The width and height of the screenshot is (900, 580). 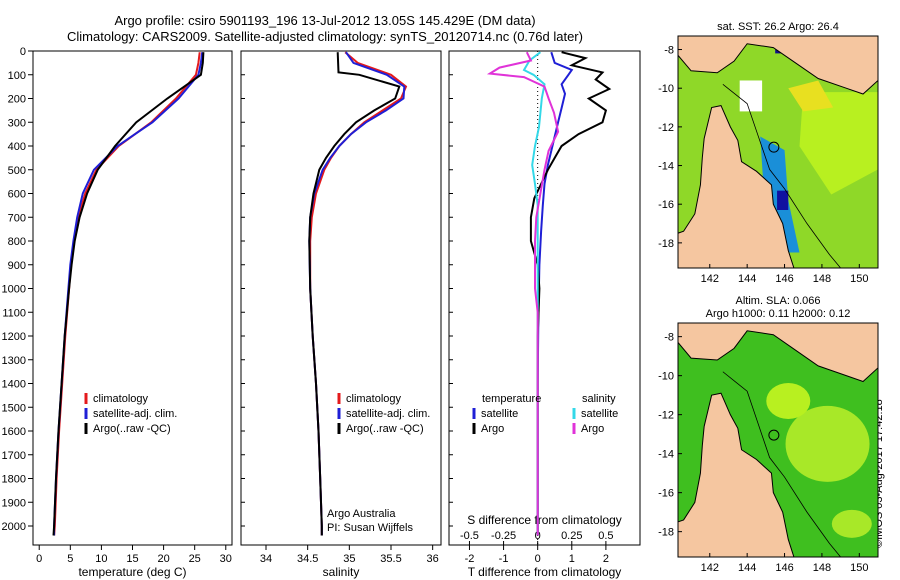 What do you see at coordinates (838, 143) in the screenshot?
I see `sst-warm-patch` at bounding box center [838, 143].